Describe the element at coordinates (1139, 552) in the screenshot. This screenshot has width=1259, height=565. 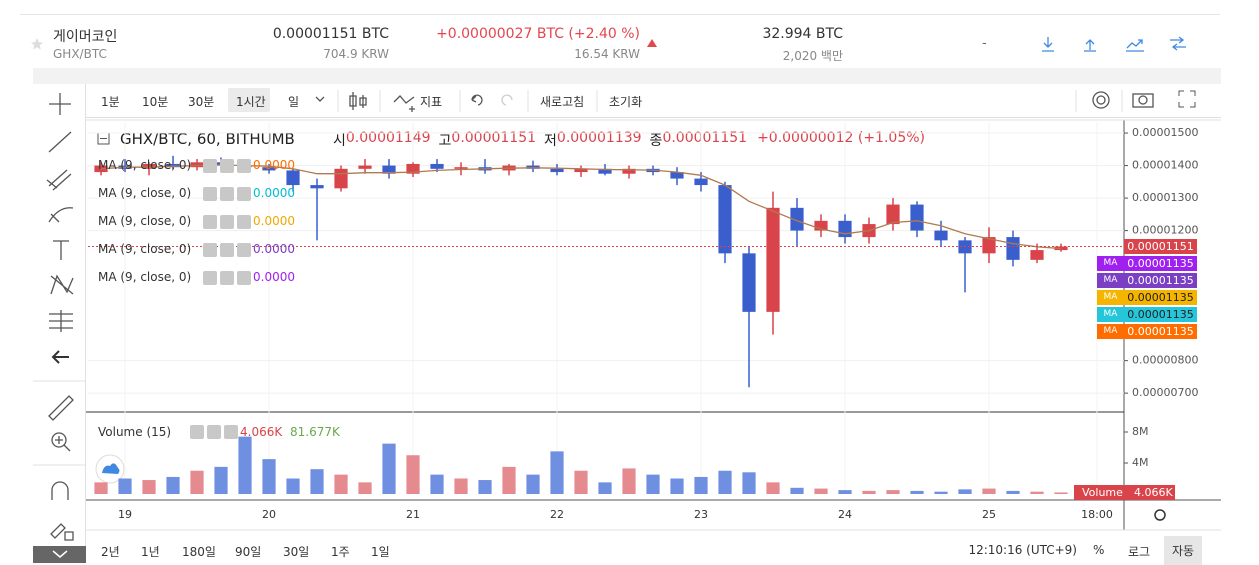
I see `log-toggle: 로그` at that location.